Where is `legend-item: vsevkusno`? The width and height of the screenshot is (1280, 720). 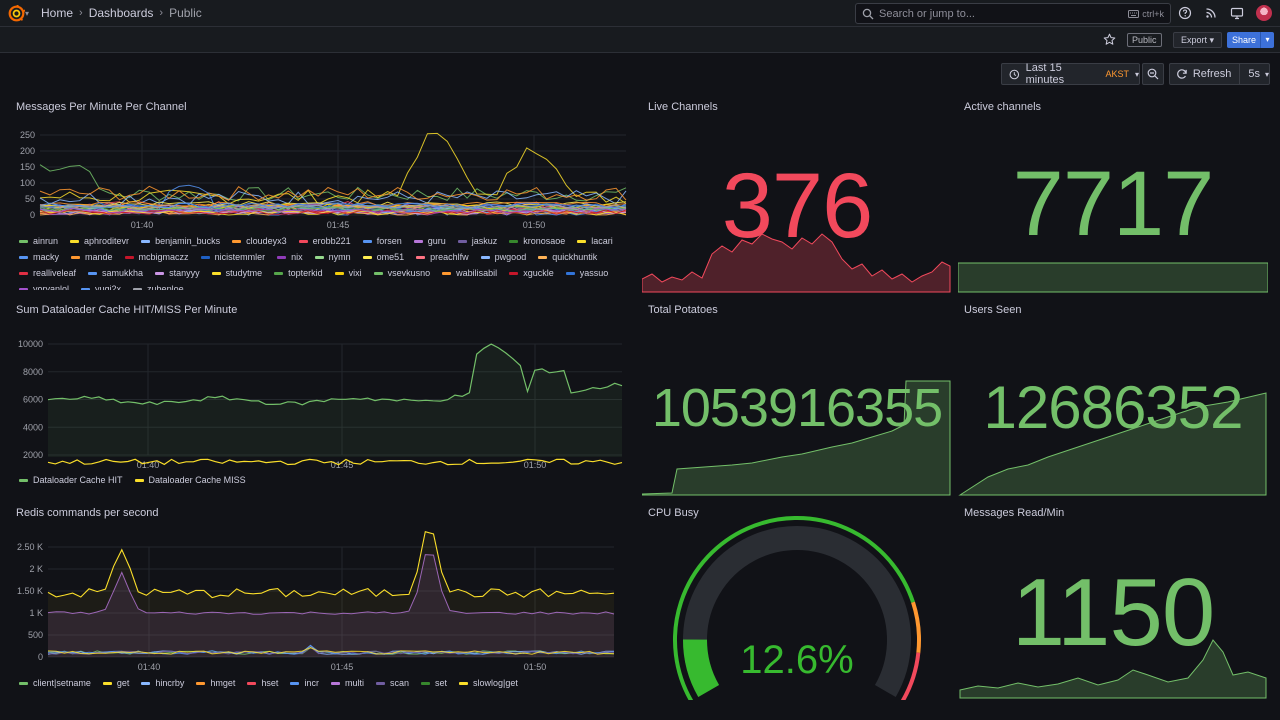
legend-item: vsevkusno is located at coordinates (401, 273).